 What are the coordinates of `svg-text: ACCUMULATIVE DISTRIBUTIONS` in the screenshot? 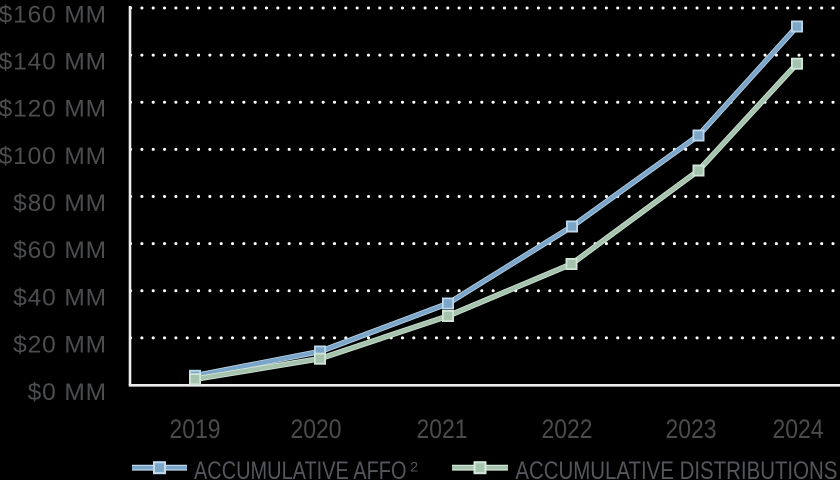 It's located at (676, 468).